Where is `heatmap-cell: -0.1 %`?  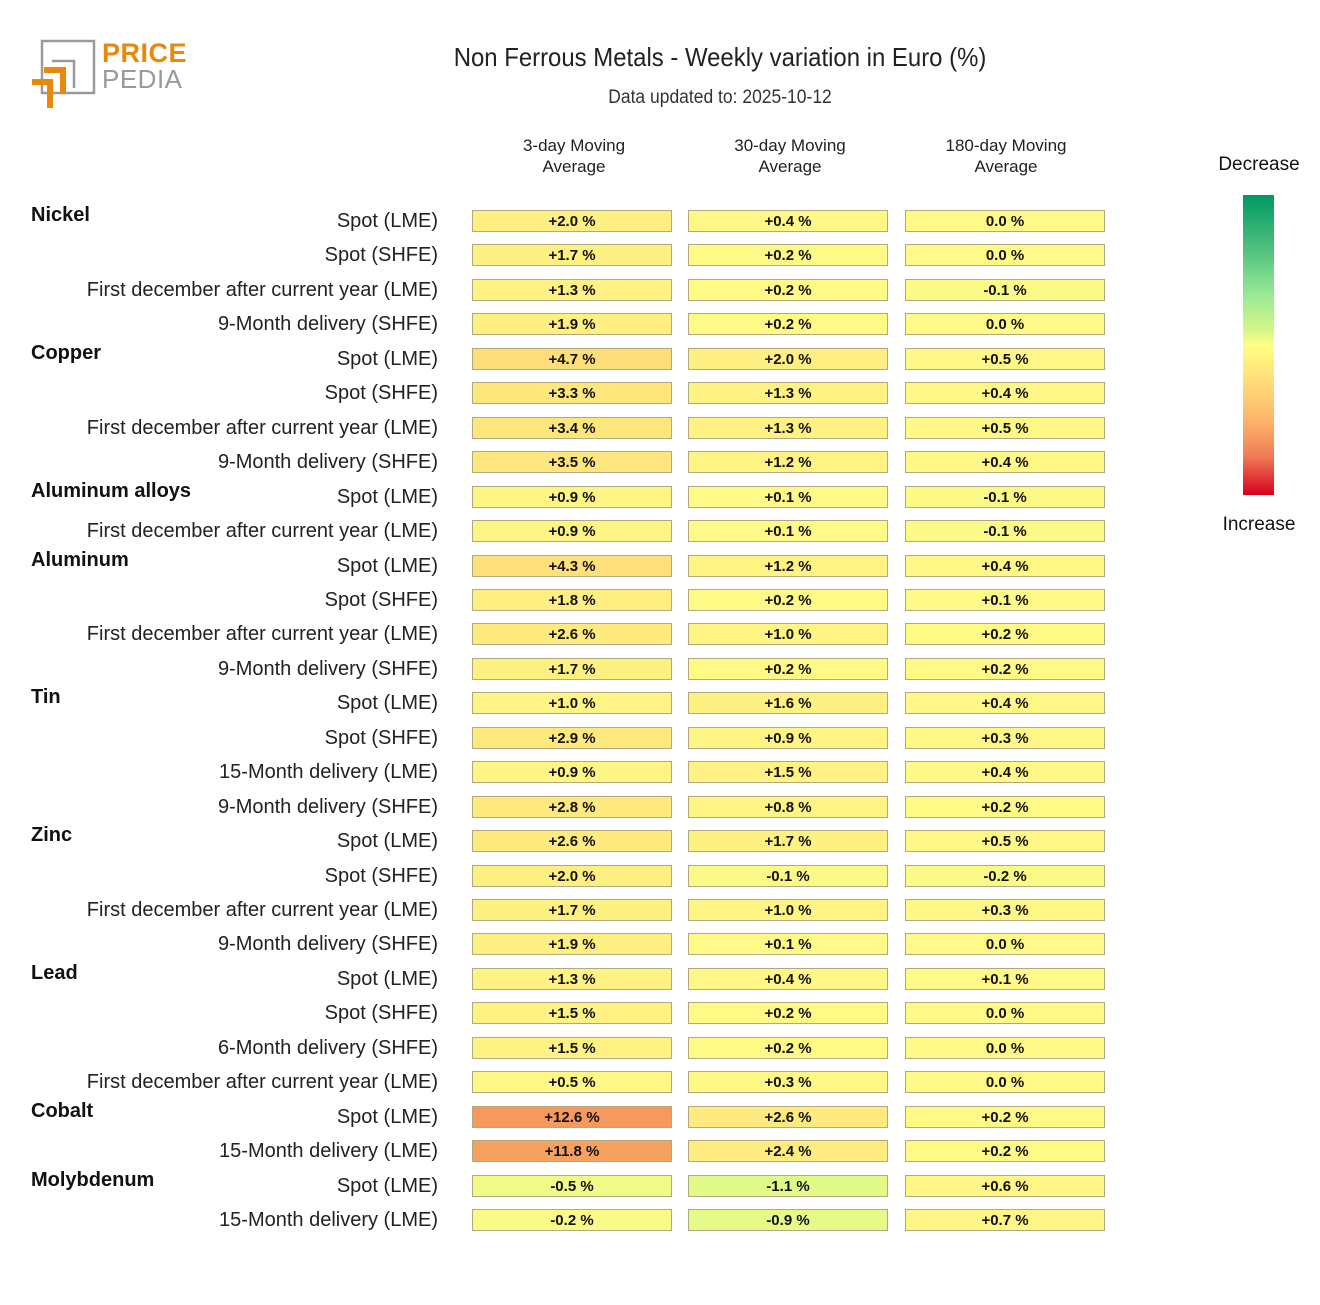
heatmap-cell: -0.1 % is located at coordinates (1005, 531).